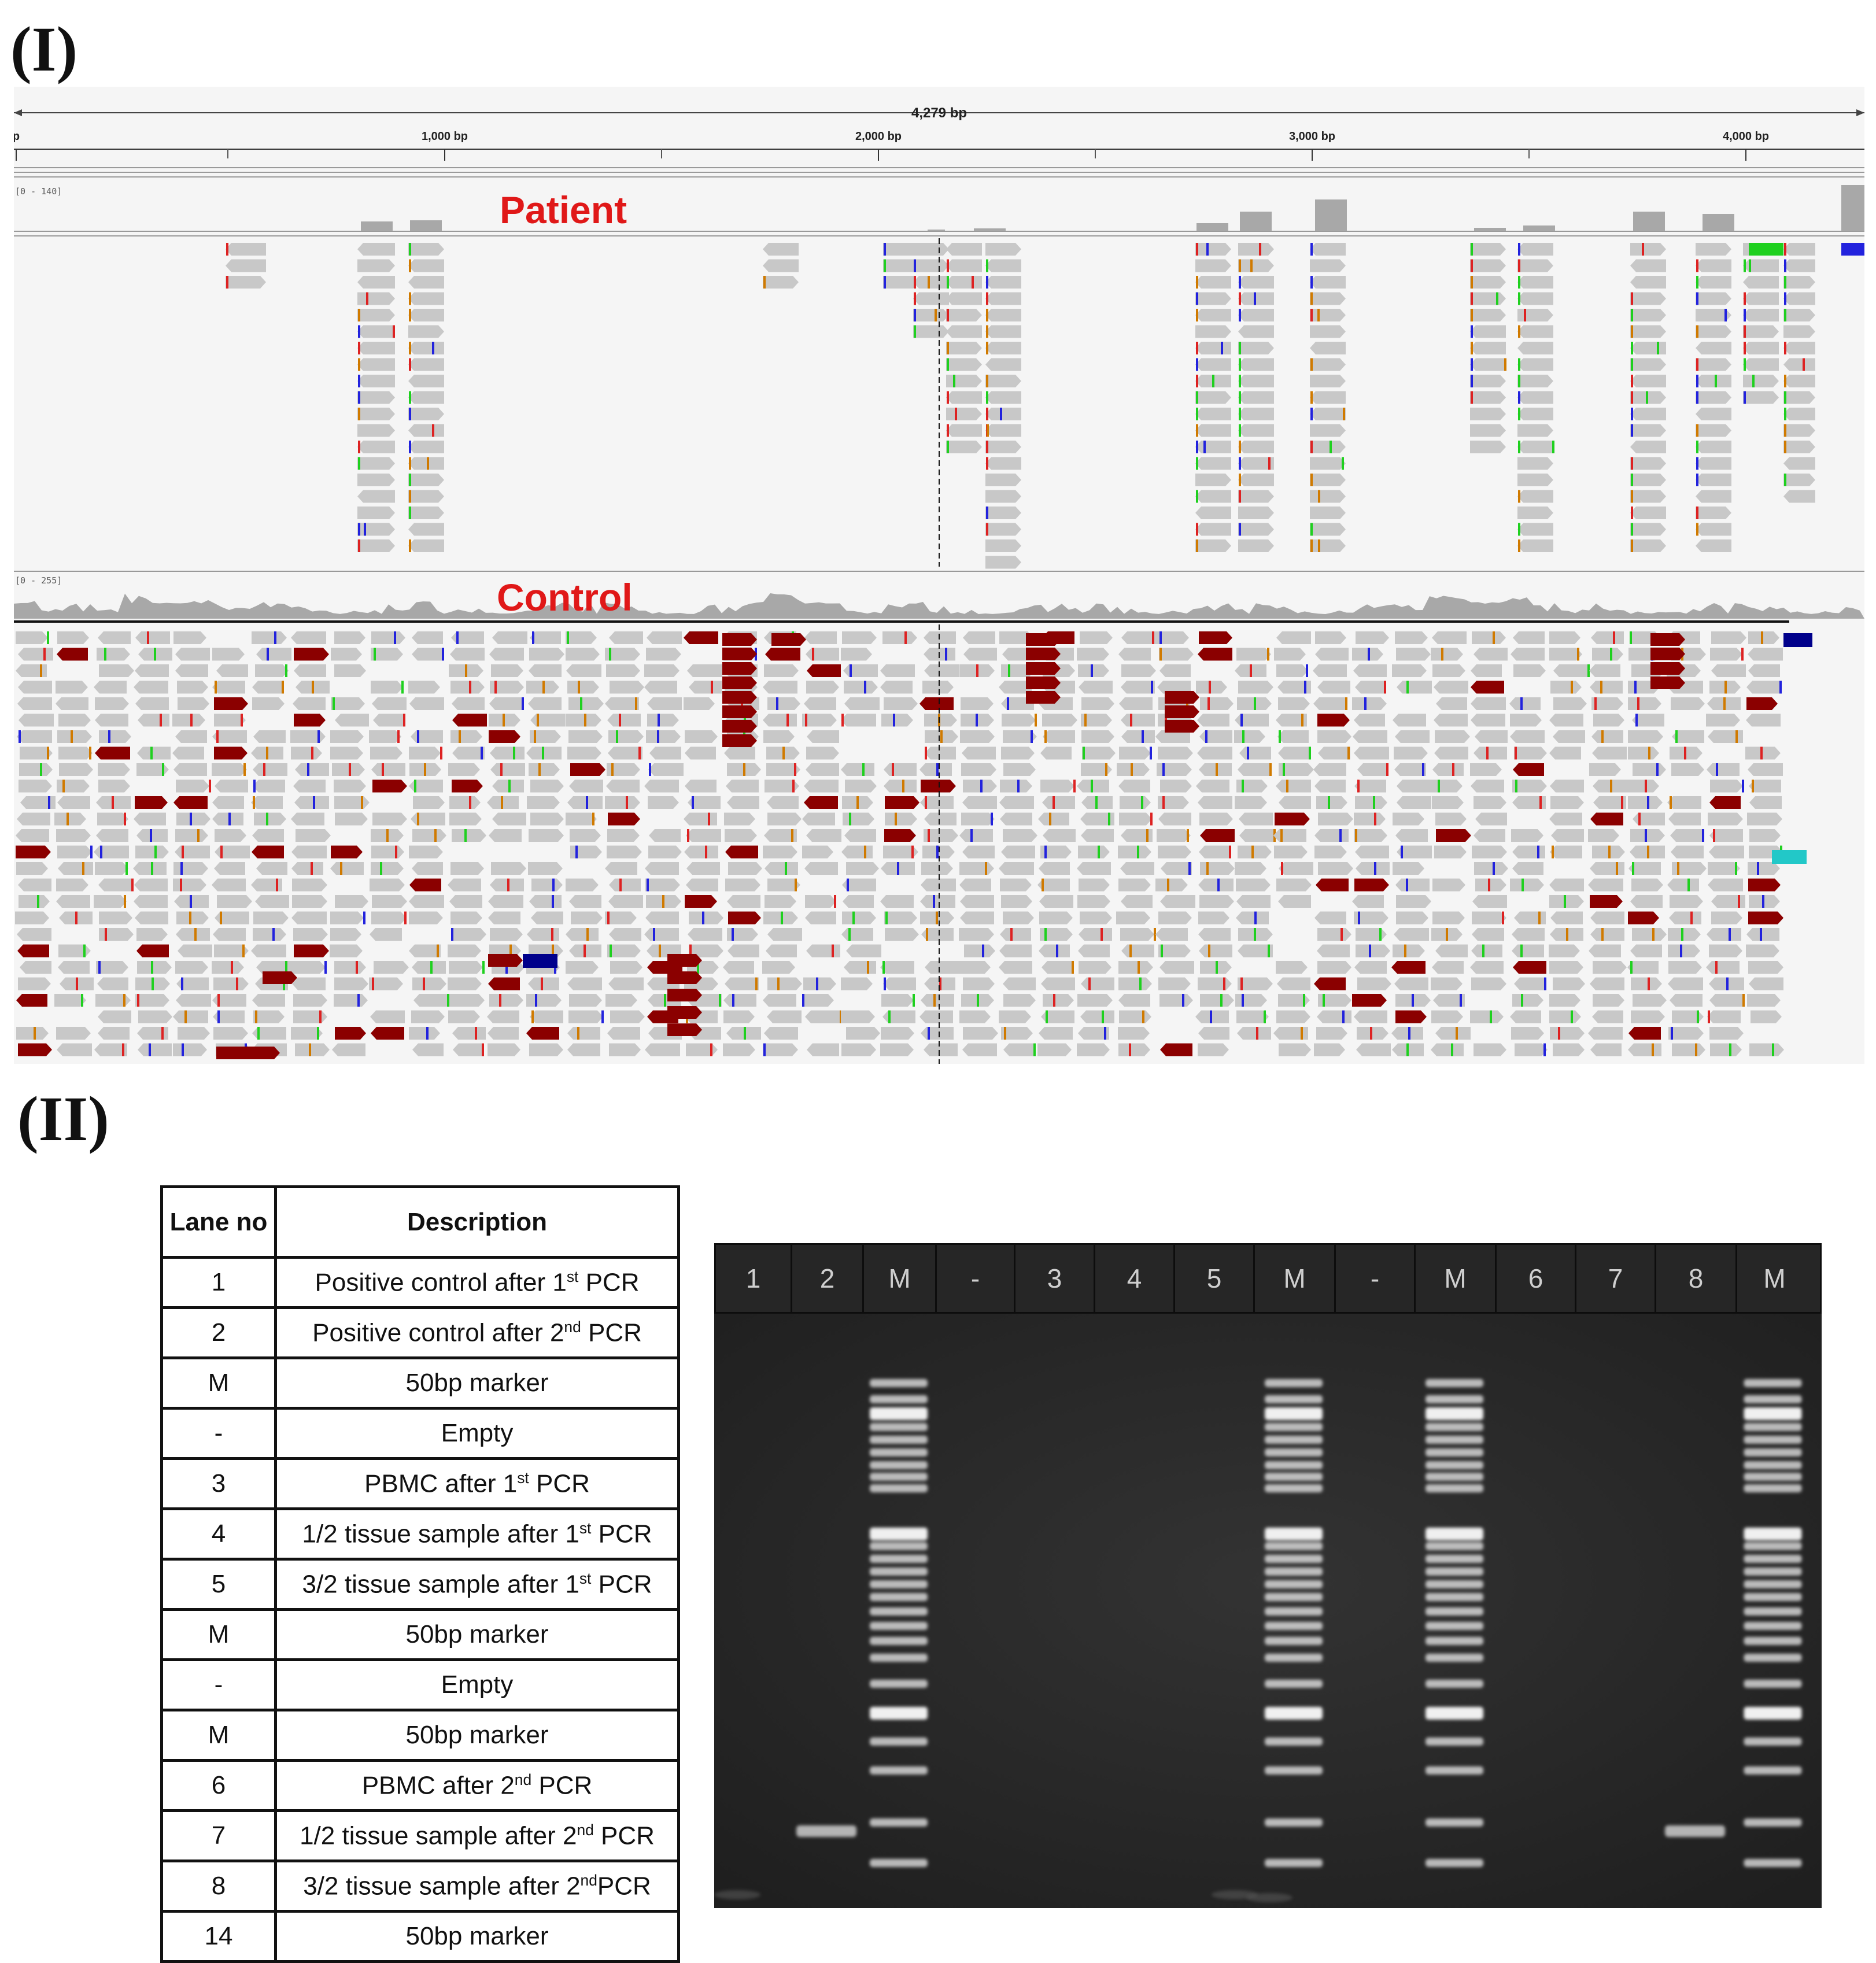 The image size is (1876, 1963). What do you see at coordinates (621, 1584) in the screenshot?
I see `description-suffix: PCR` at bounding box center [621, 1584].